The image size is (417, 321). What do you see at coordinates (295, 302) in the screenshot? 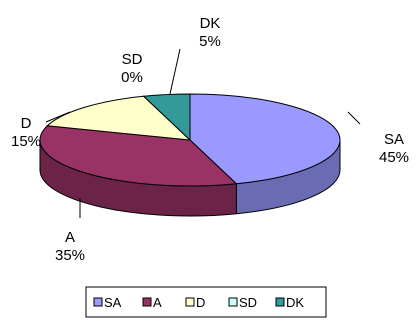
I see `legend-label-dk: DK` at bounding box center [295, 302].